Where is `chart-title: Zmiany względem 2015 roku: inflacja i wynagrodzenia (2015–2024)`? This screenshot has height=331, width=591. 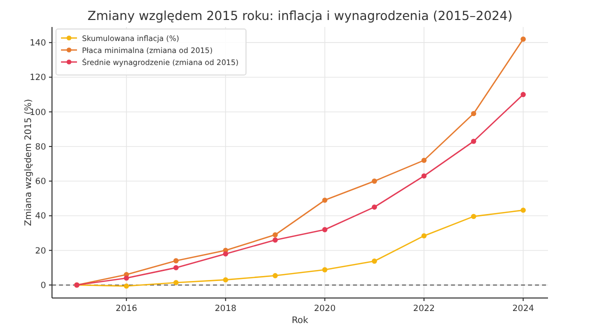 chart-title: Zmiany względem 2015 roku: inflacja i wynagrodzenia (2015–2024) is located at coordinates (300, 15).